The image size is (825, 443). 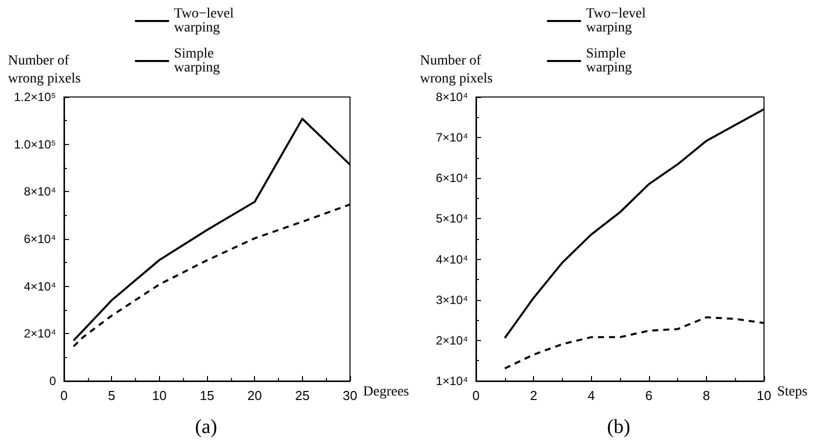 I want to click on x-tick-label: 4, so click(x=591, y=395).